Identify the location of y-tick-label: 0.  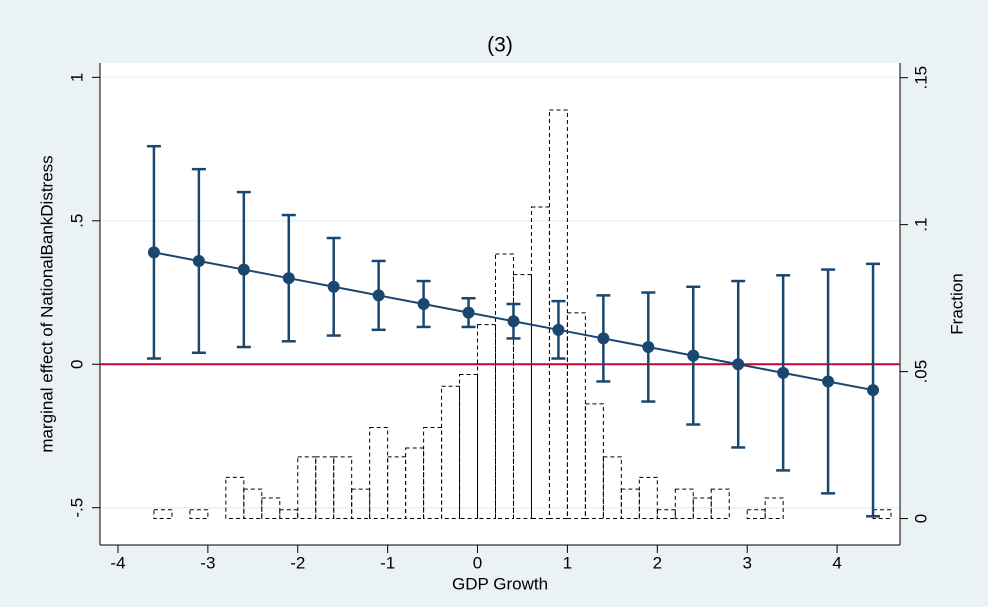
(76, 364).